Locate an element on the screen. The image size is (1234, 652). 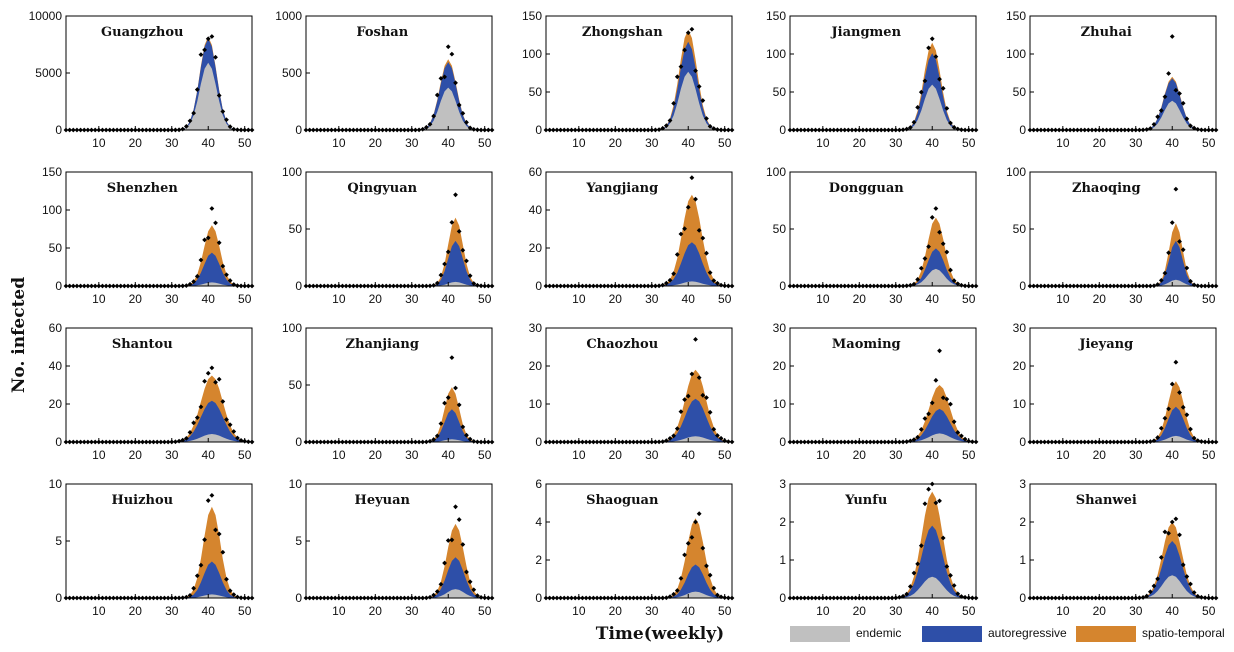
panel-title-dongguan: Dongguan is located at coordinates (866, 188).